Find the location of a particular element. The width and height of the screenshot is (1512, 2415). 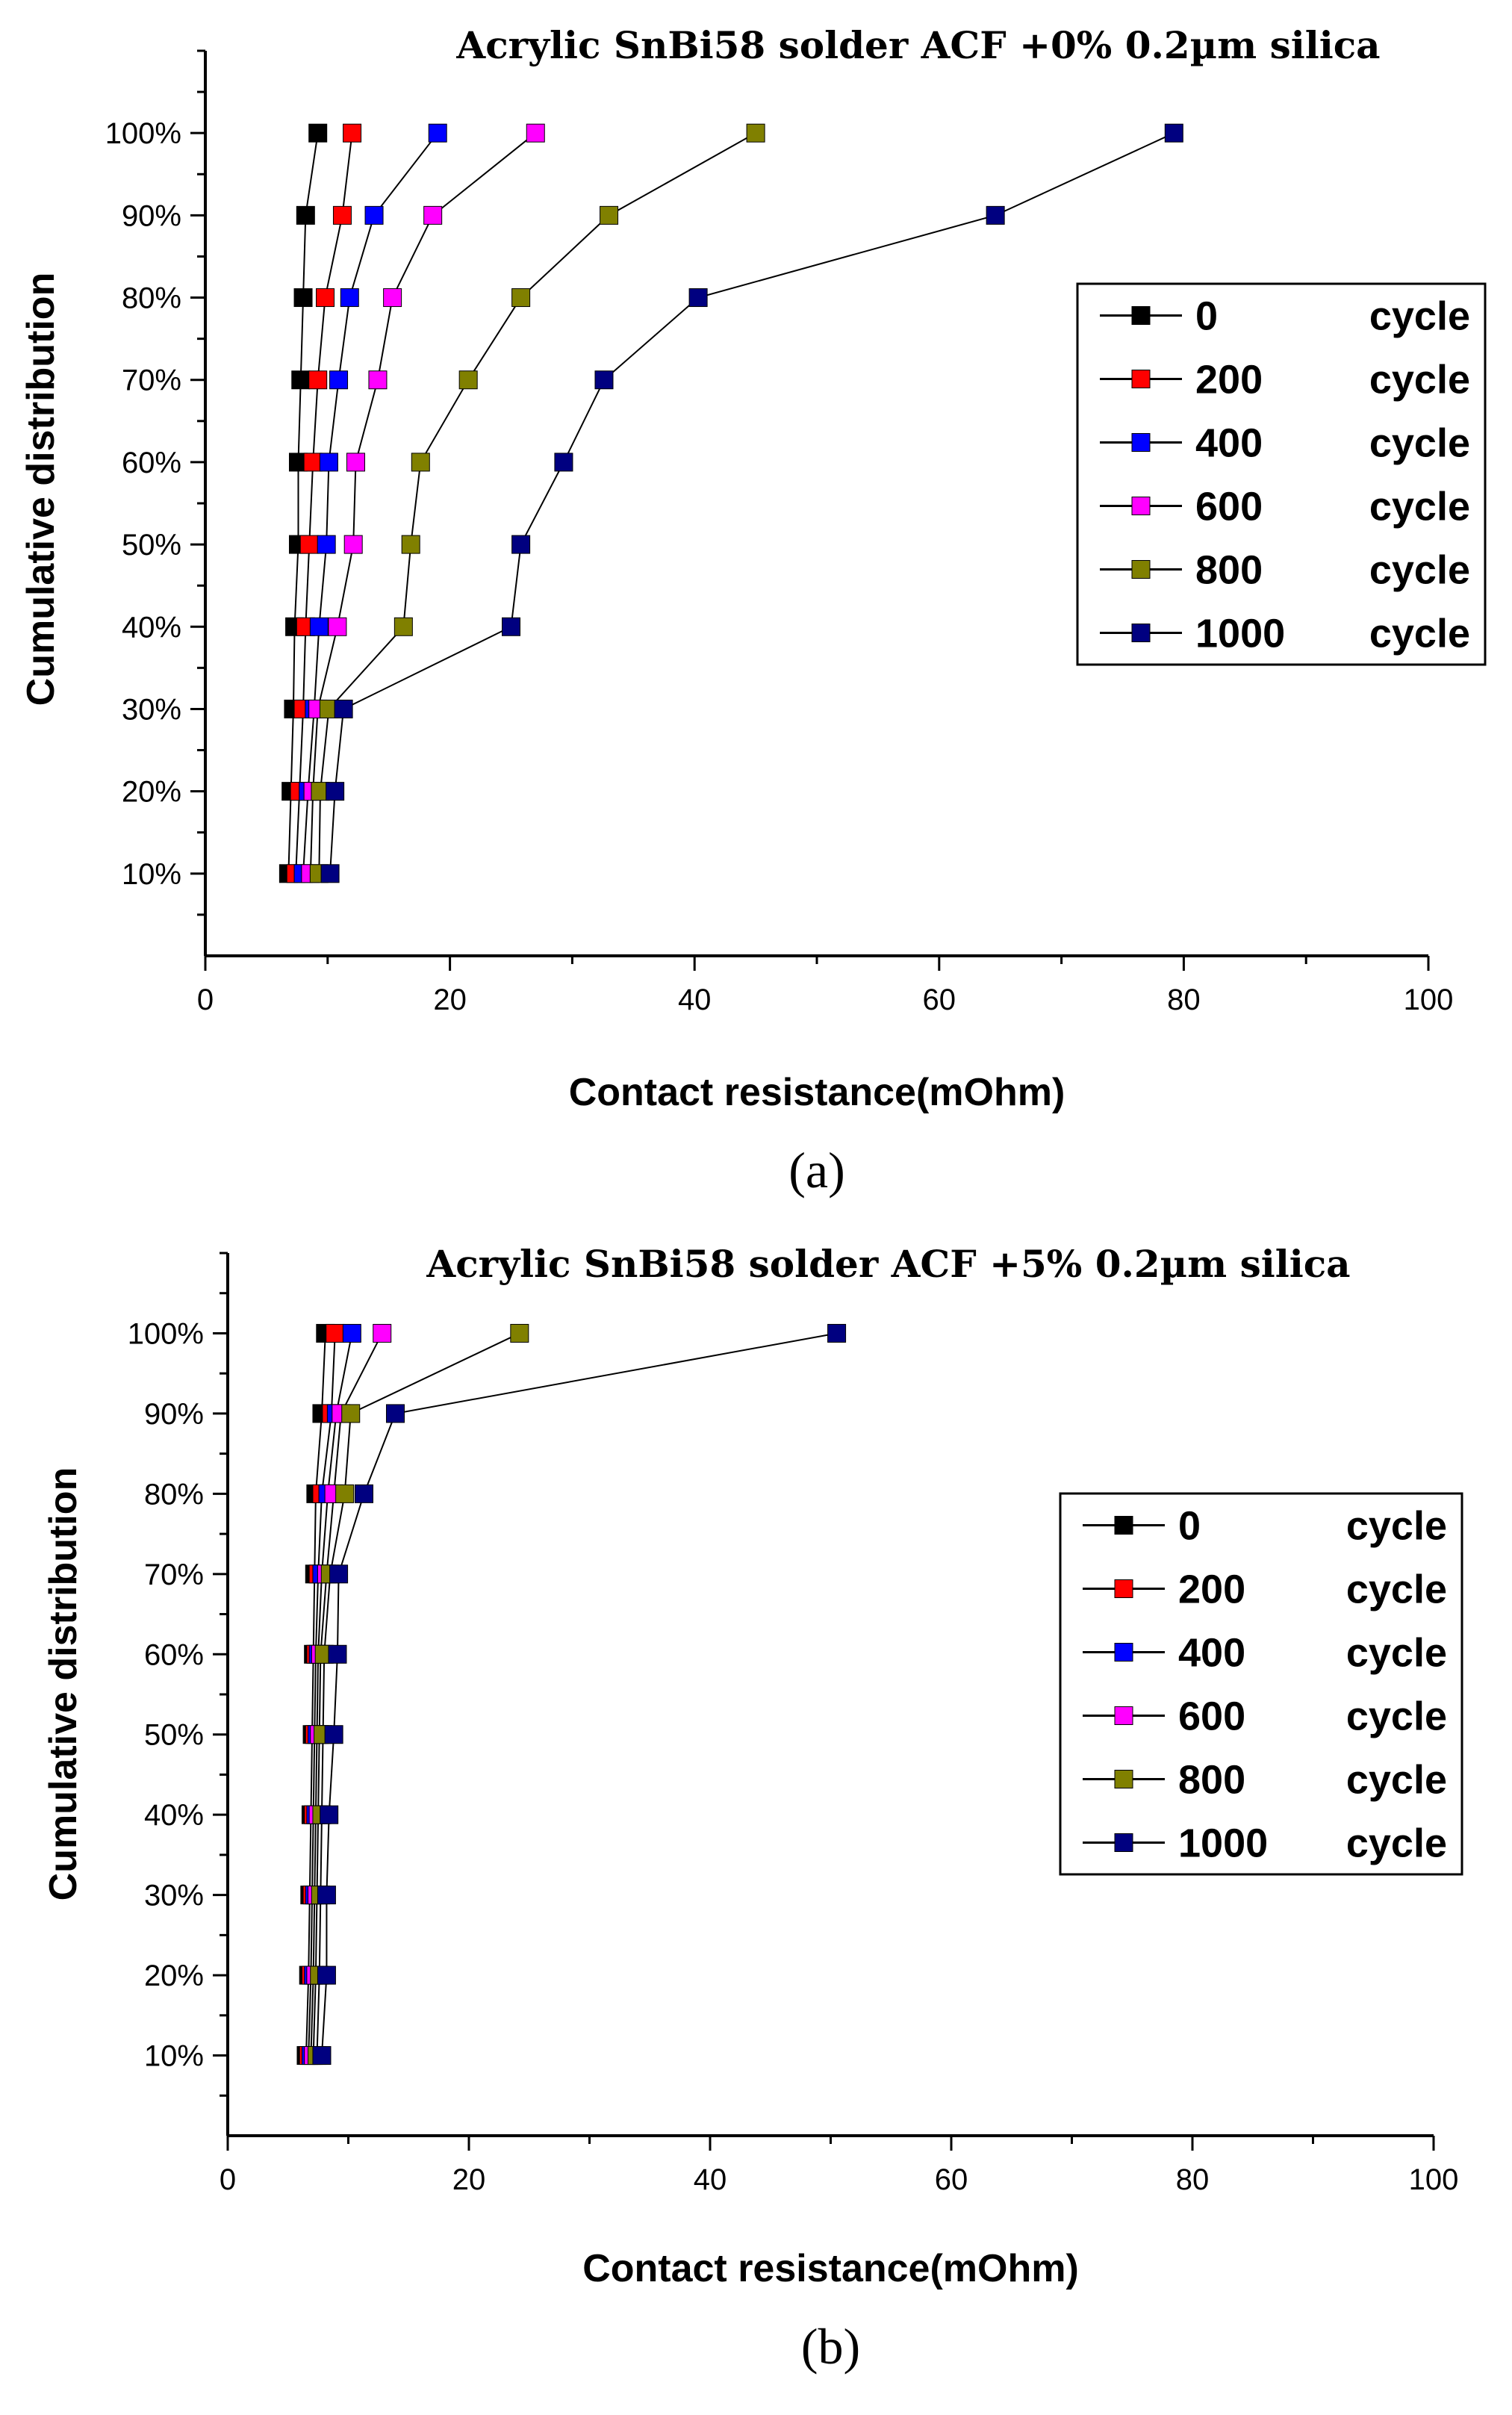

x-tick-label: 40 is located at coordinates (710, 2179).